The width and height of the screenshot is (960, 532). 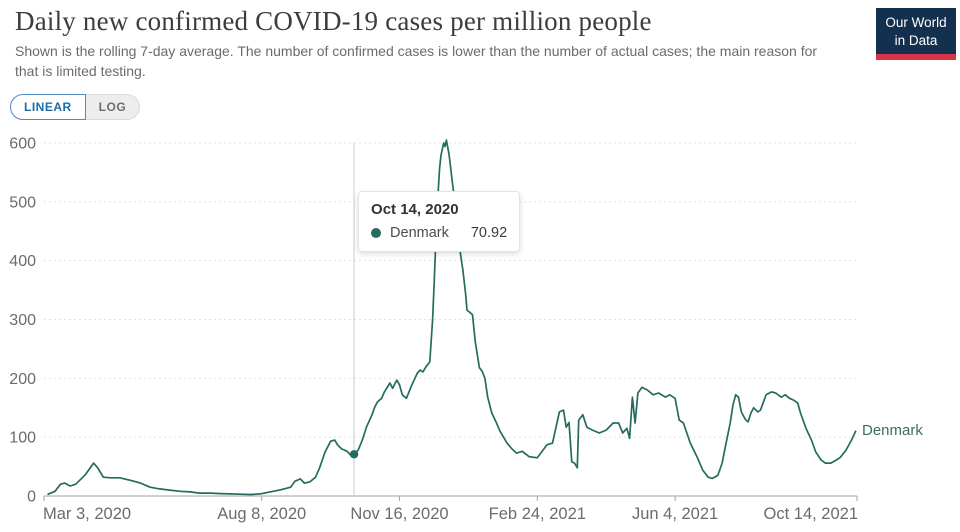 What do you see at coordinates (87, 514) in the screenshot?
I see `x-tick-label: Mar 3, 2020` at bounding box center [87, 514].